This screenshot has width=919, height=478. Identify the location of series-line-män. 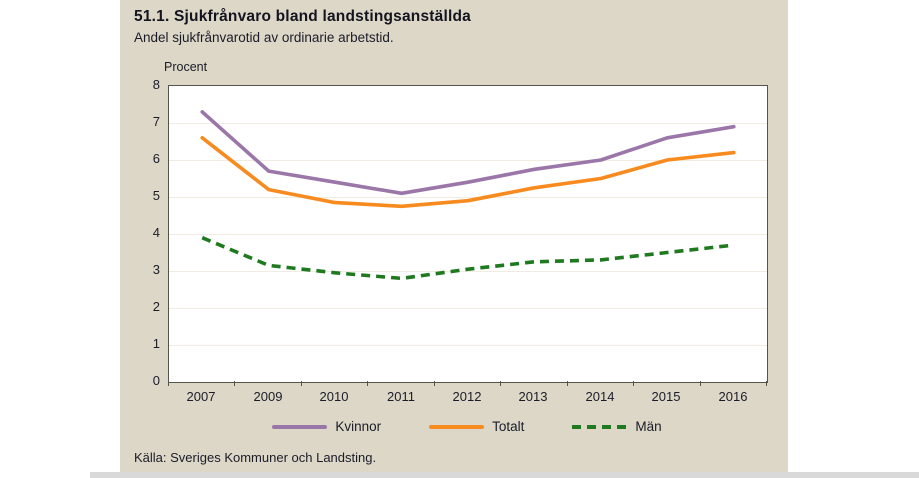
(467, 258).